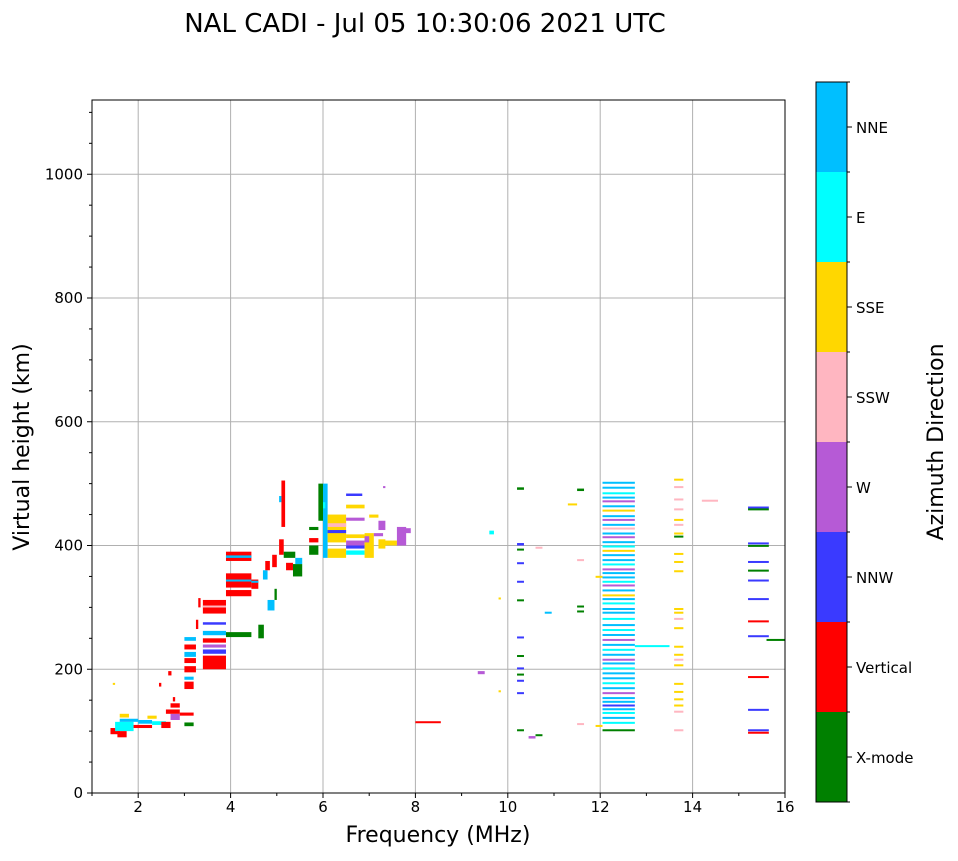 The width and height of the screenshot is (958, 861). What do you see at coordinates (78, 793) in the screenshot?
I see `y-tick-label: 0` at bounding box center [78, 793].